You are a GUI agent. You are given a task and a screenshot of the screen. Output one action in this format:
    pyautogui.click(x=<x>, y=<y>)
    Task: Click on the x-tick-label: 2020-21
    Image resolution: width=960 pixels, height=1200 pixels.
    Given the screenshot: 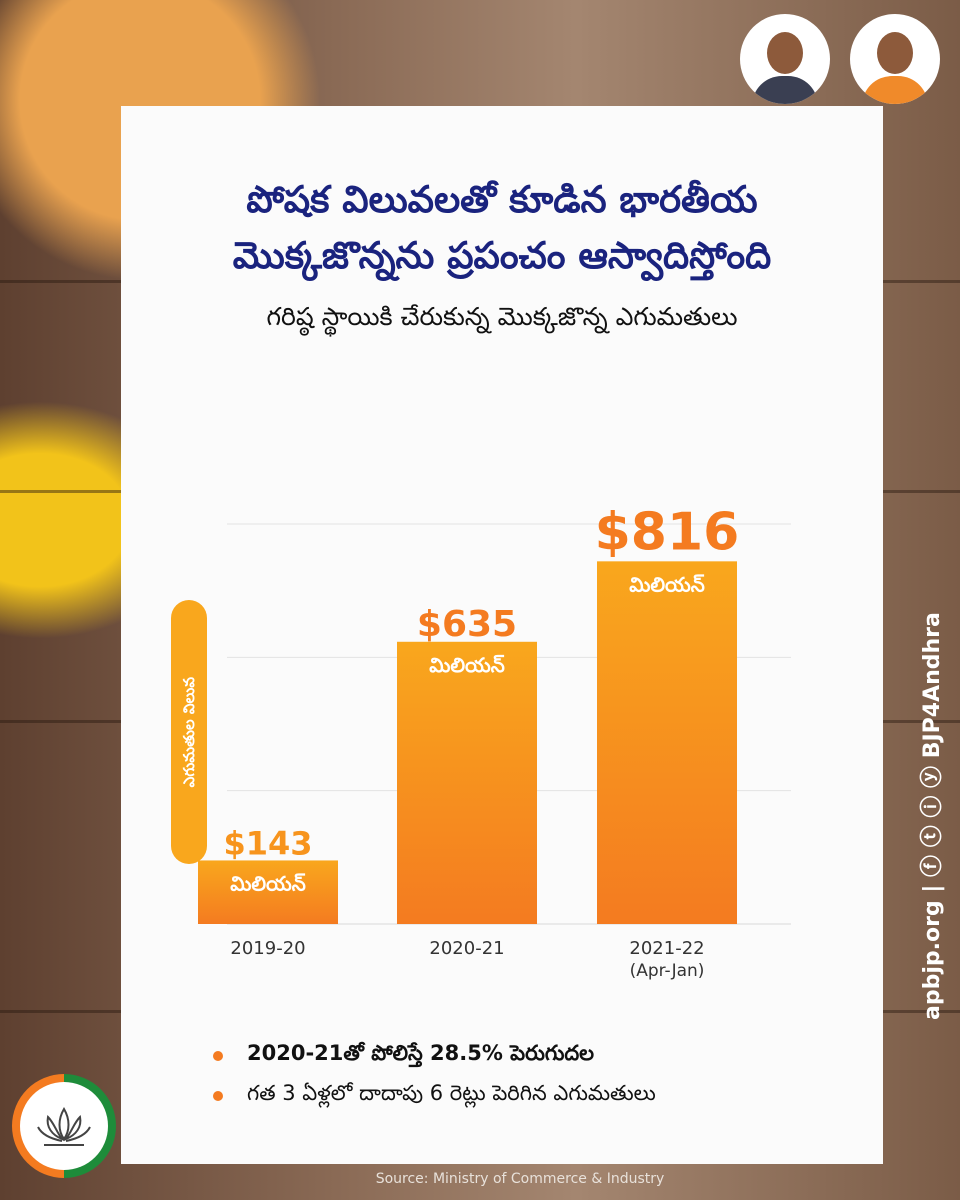 What is the action you would take?
    pyautogui.click(x=466, y=948)
    